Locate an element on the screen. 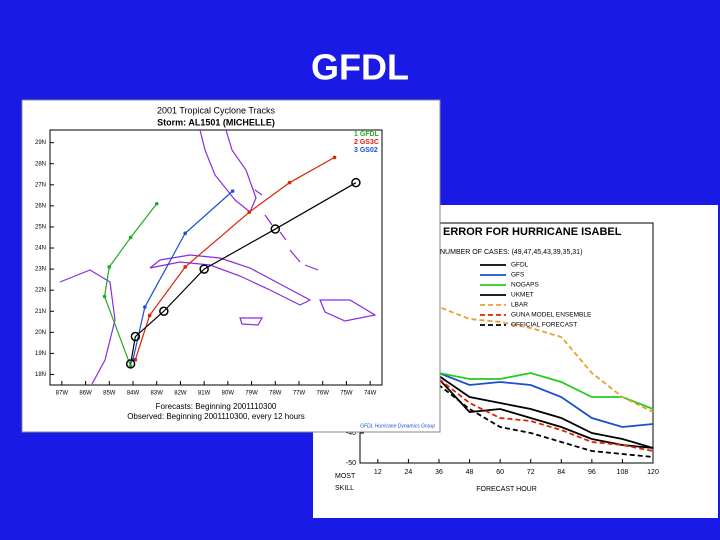 The width and height of the screenshot is (720, 540). x-tick-label: 74W is located at coordinates (370, 394).